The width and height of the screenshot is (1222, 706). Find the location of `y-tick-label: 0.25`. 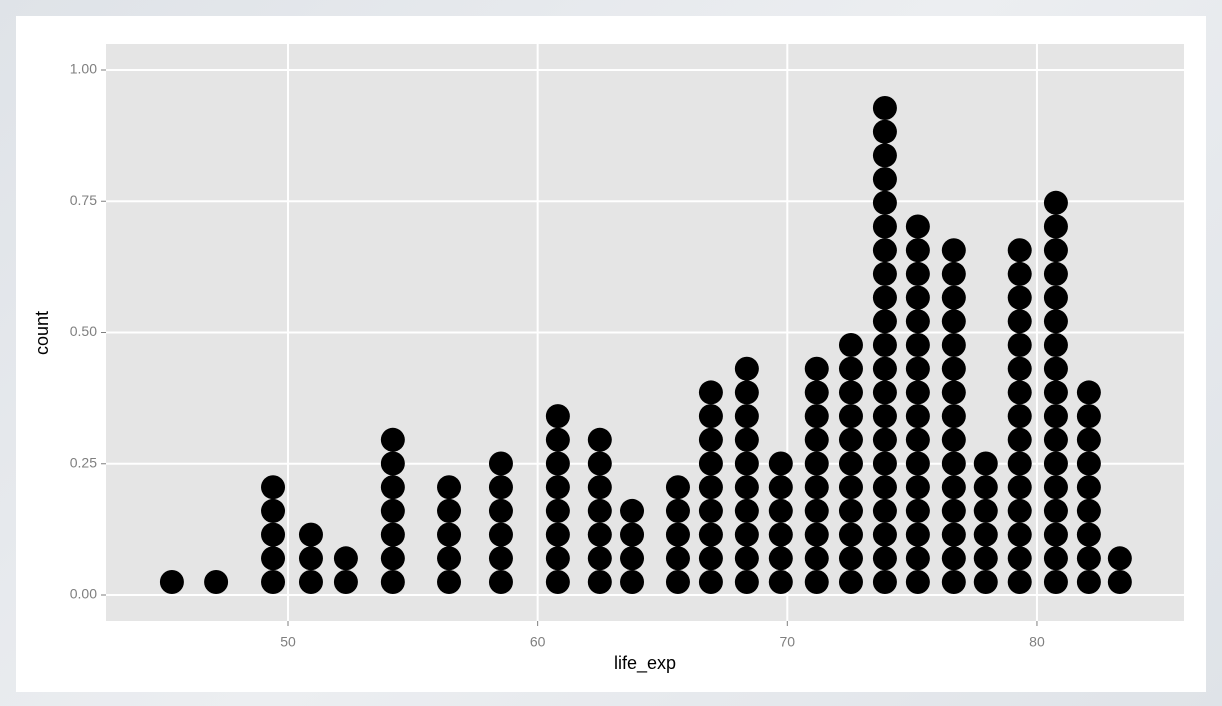

y-tick-label: 0.25 is located at coordinates (83, 462).